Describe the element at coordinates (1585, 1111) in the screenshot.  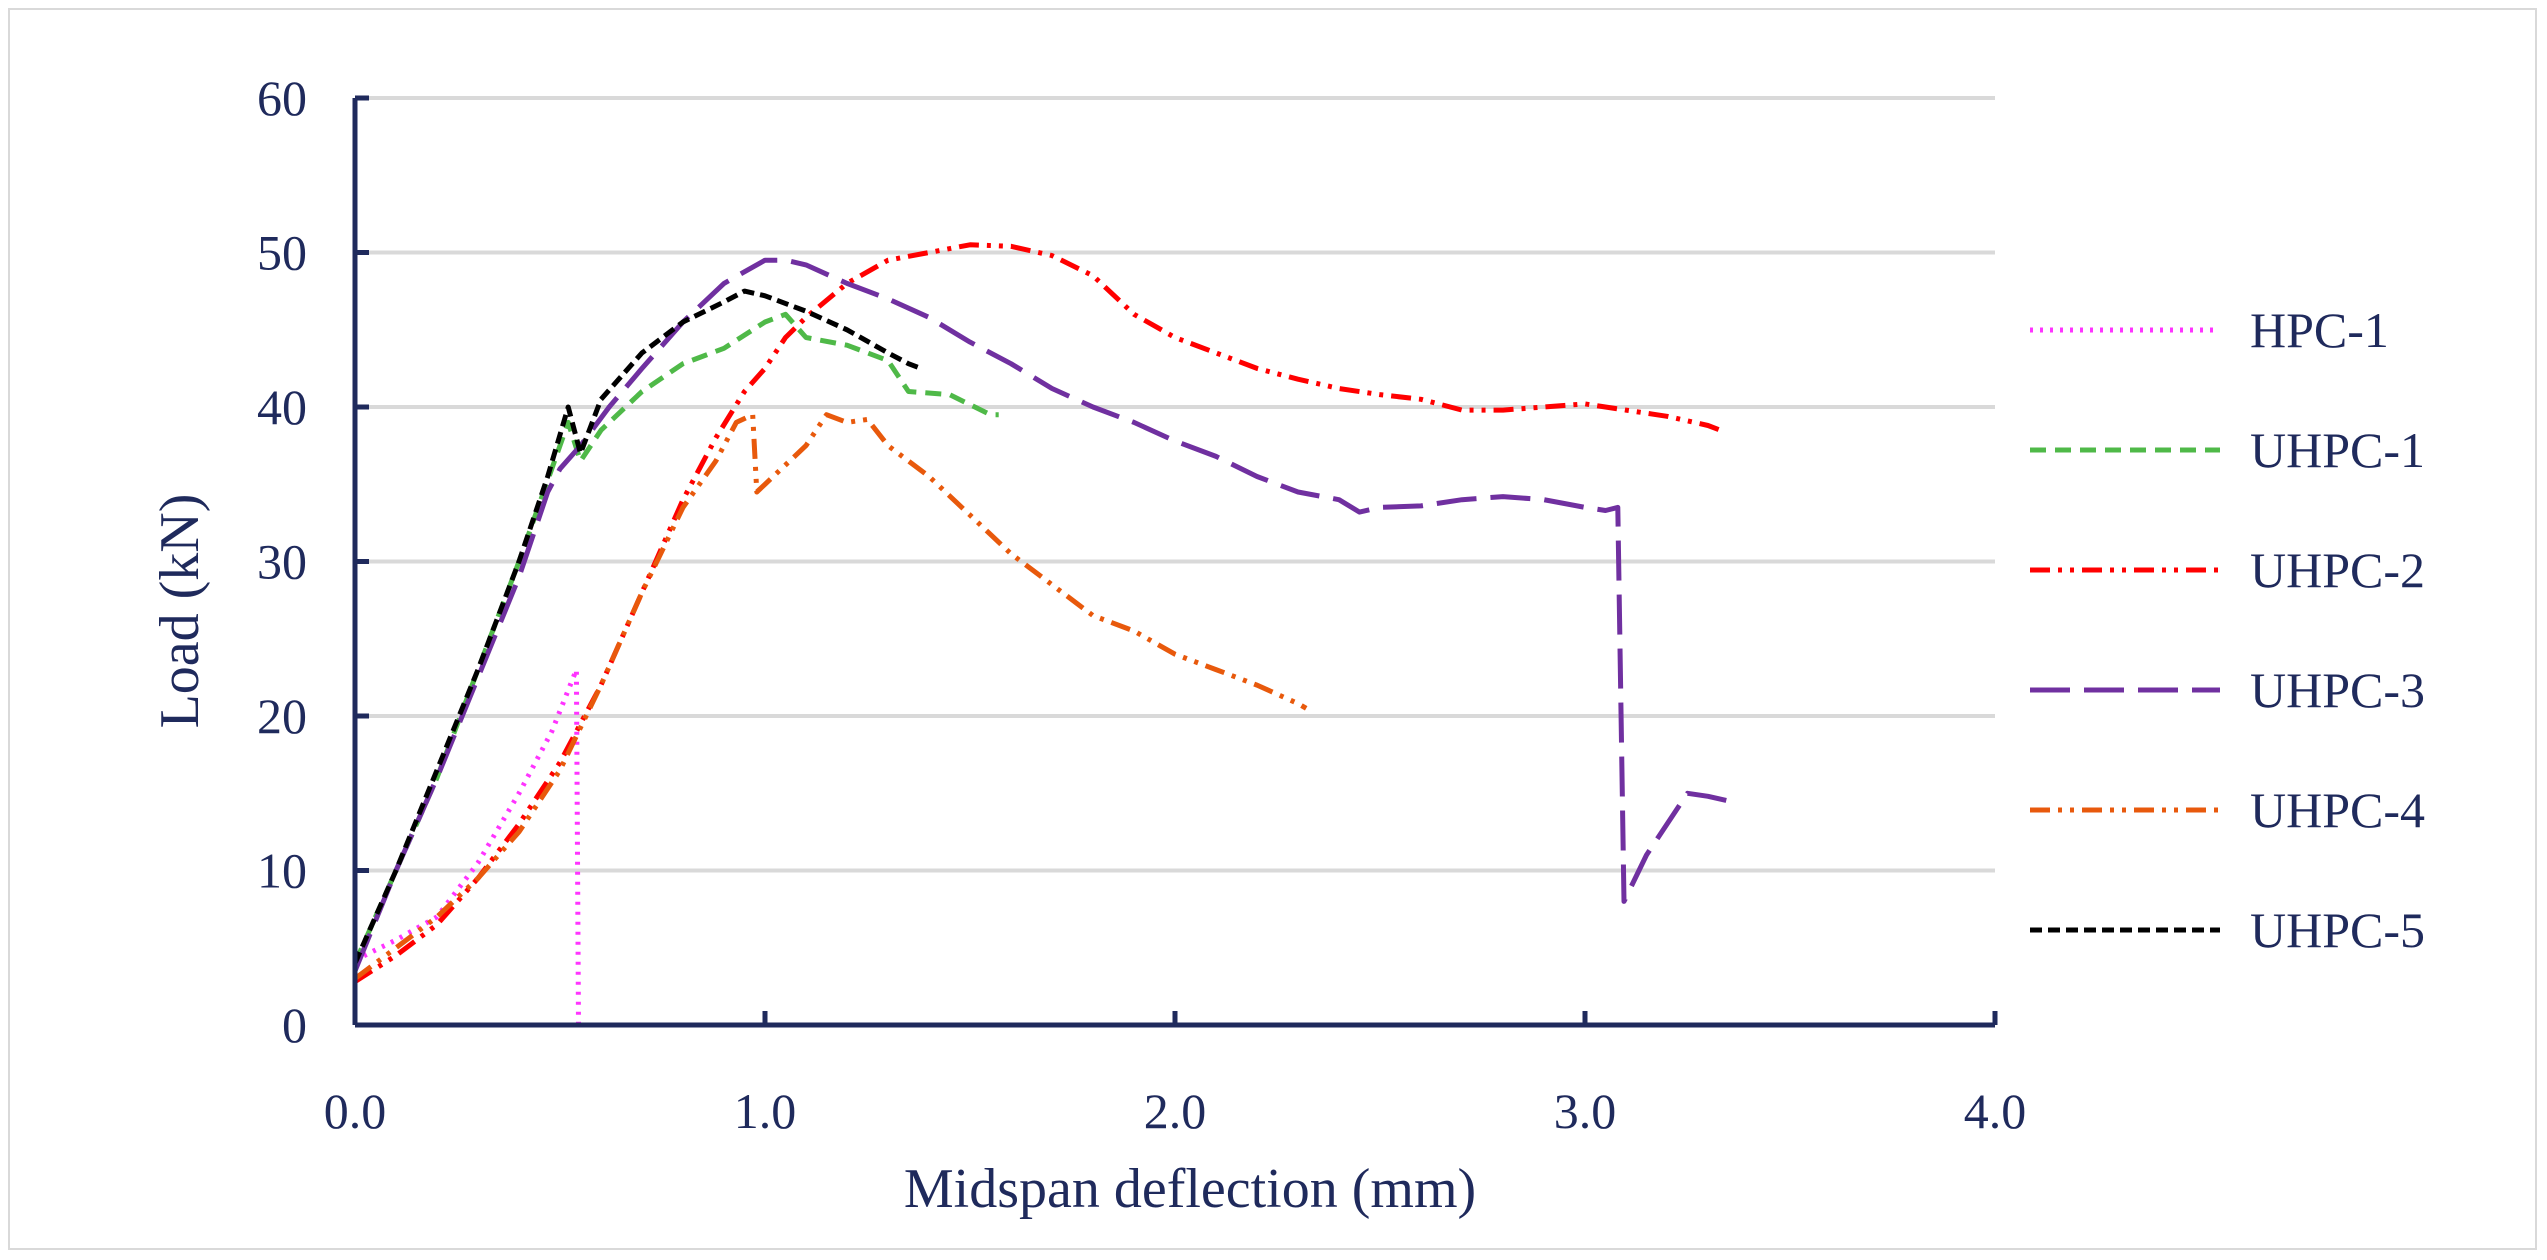
I see `x-tick-label: 3.0` at that location.